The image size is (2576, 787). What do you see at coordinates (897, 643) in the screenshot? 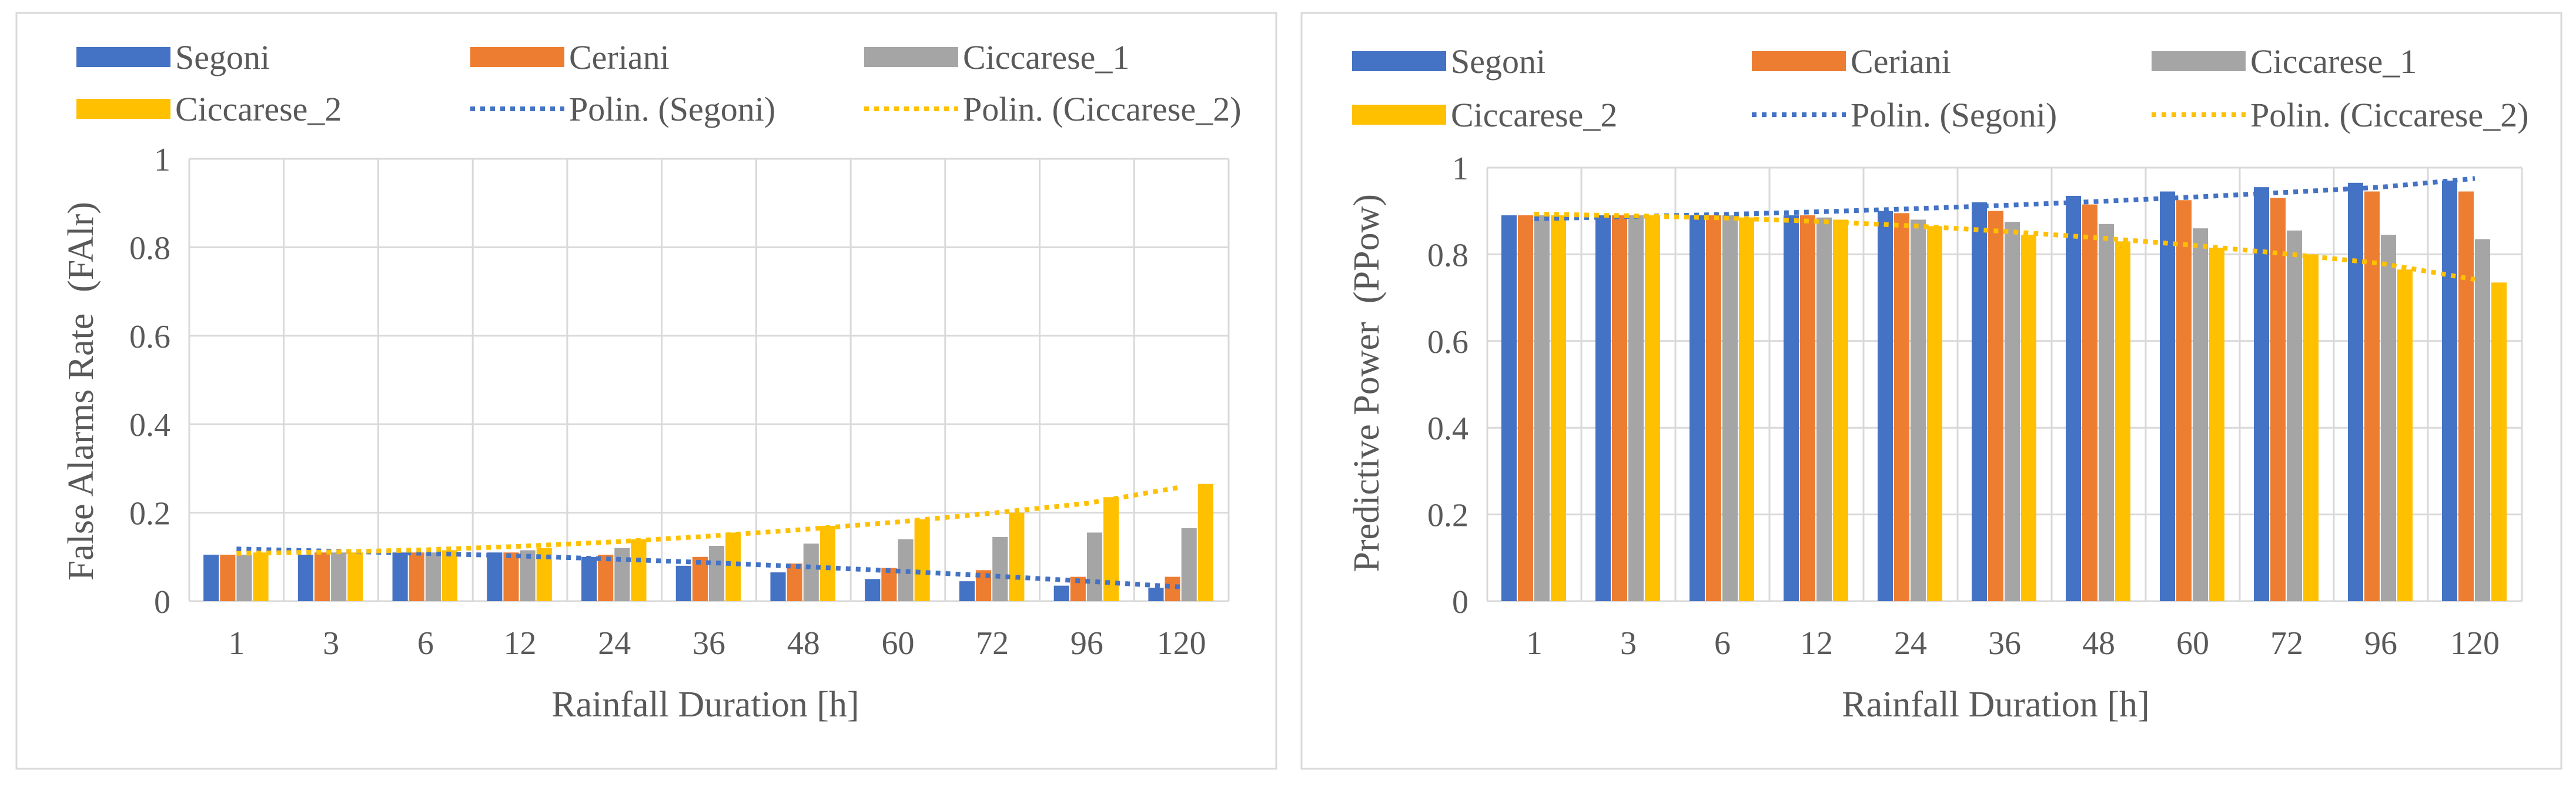
I see `chart-1-x-tick-label: 60` at bounding box center [897, 643].